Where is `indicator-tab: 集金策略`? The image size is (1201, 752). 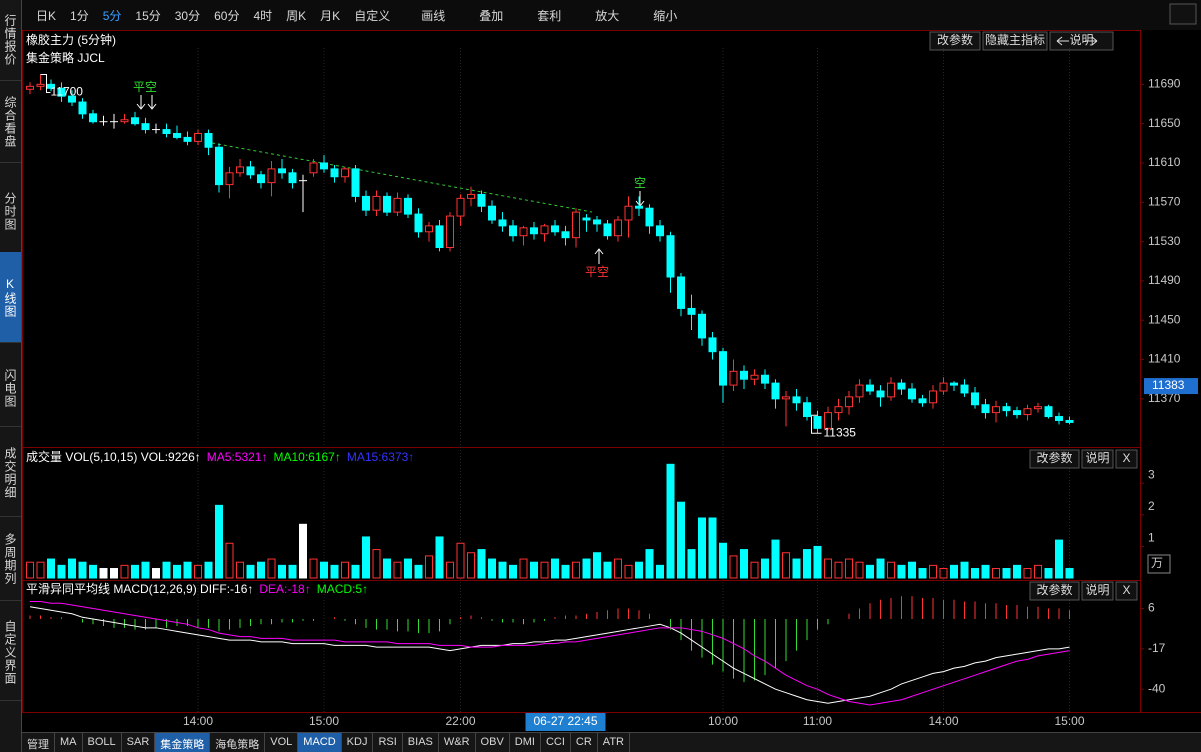
indicator-tab: 集金策略 is located at coordinates (183, 742).